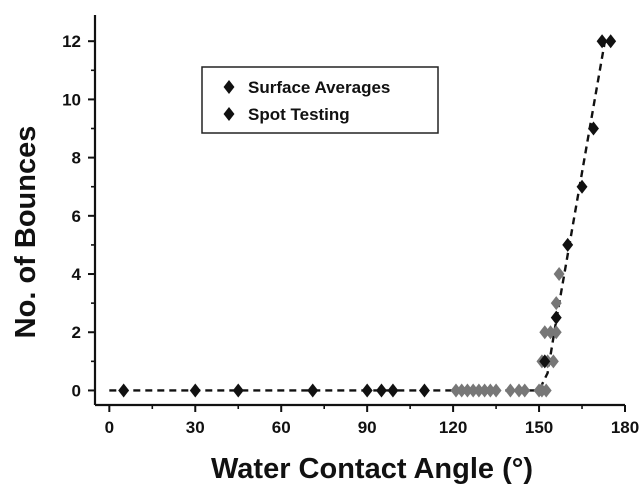 This screenshot has width=642, height=486. I want to click on x-axis-title: Water Contact Angle (°), so click(372, 469).